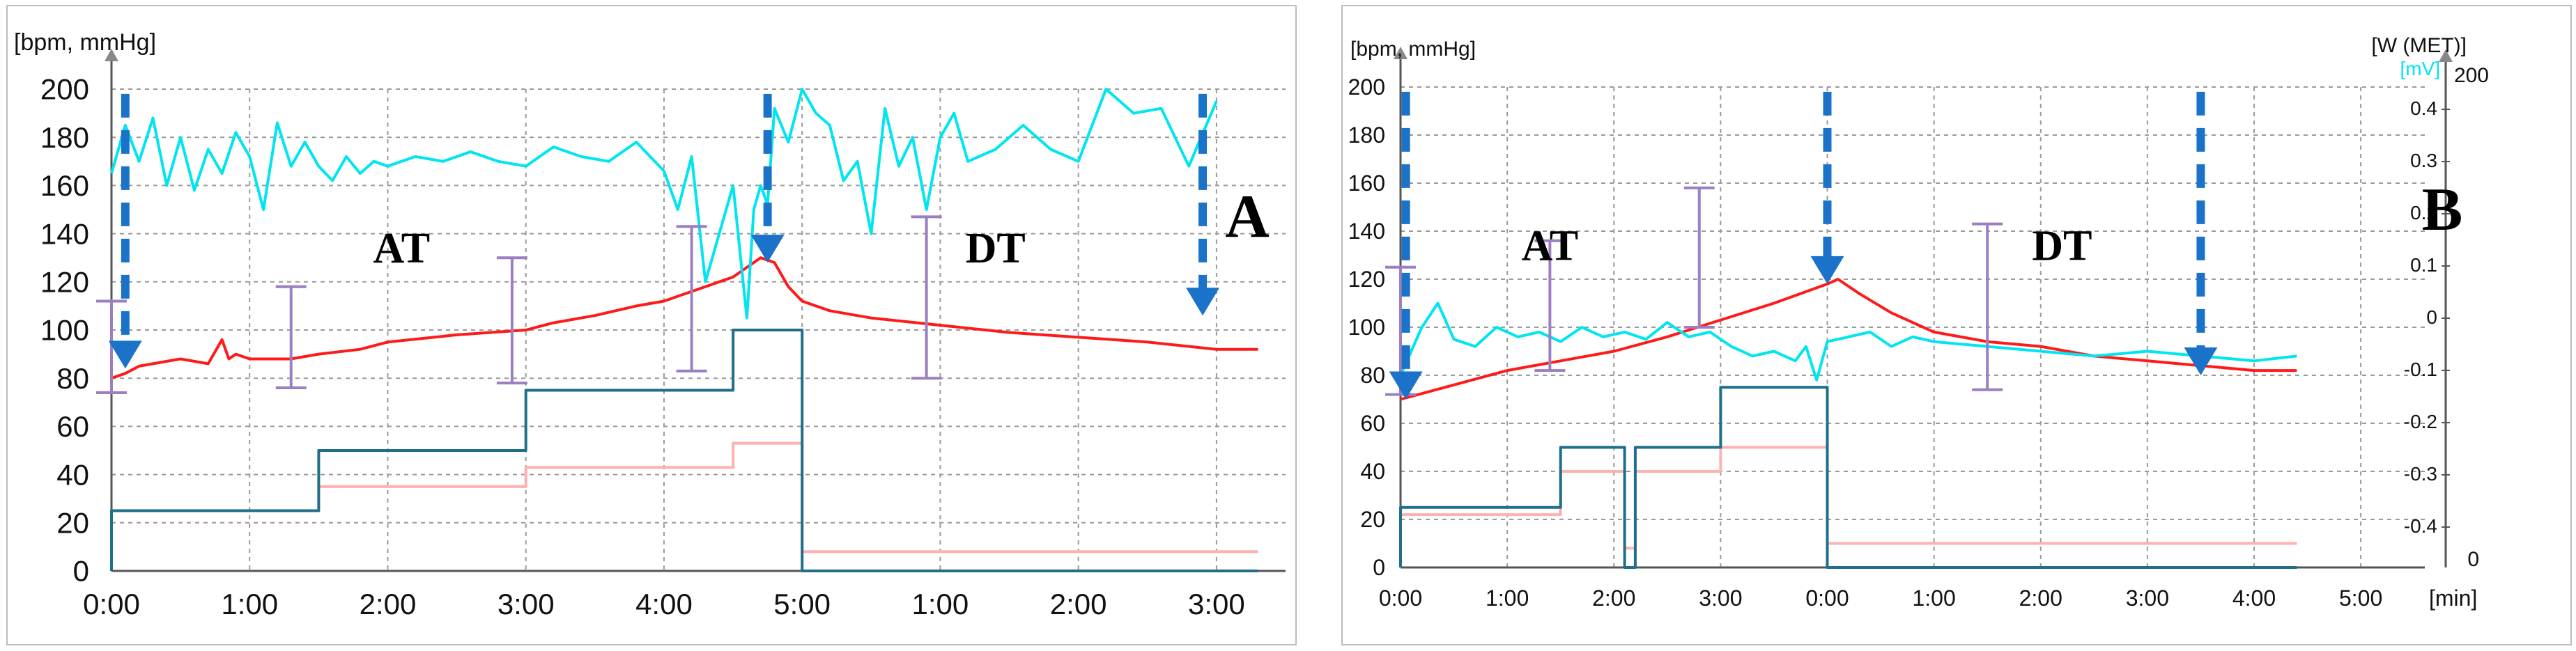  I want to click on right-tick-label: 0.3, so click(2423, 160).